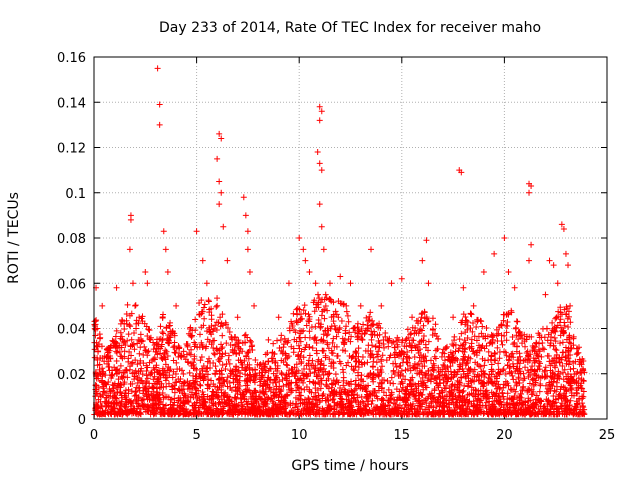 The height and width of the screenshot is (480, 640). What do you see at coordinates (71, 149) in the screenshot?
I see `y-tick-label: 0.12` at bounding box center [71, 149].